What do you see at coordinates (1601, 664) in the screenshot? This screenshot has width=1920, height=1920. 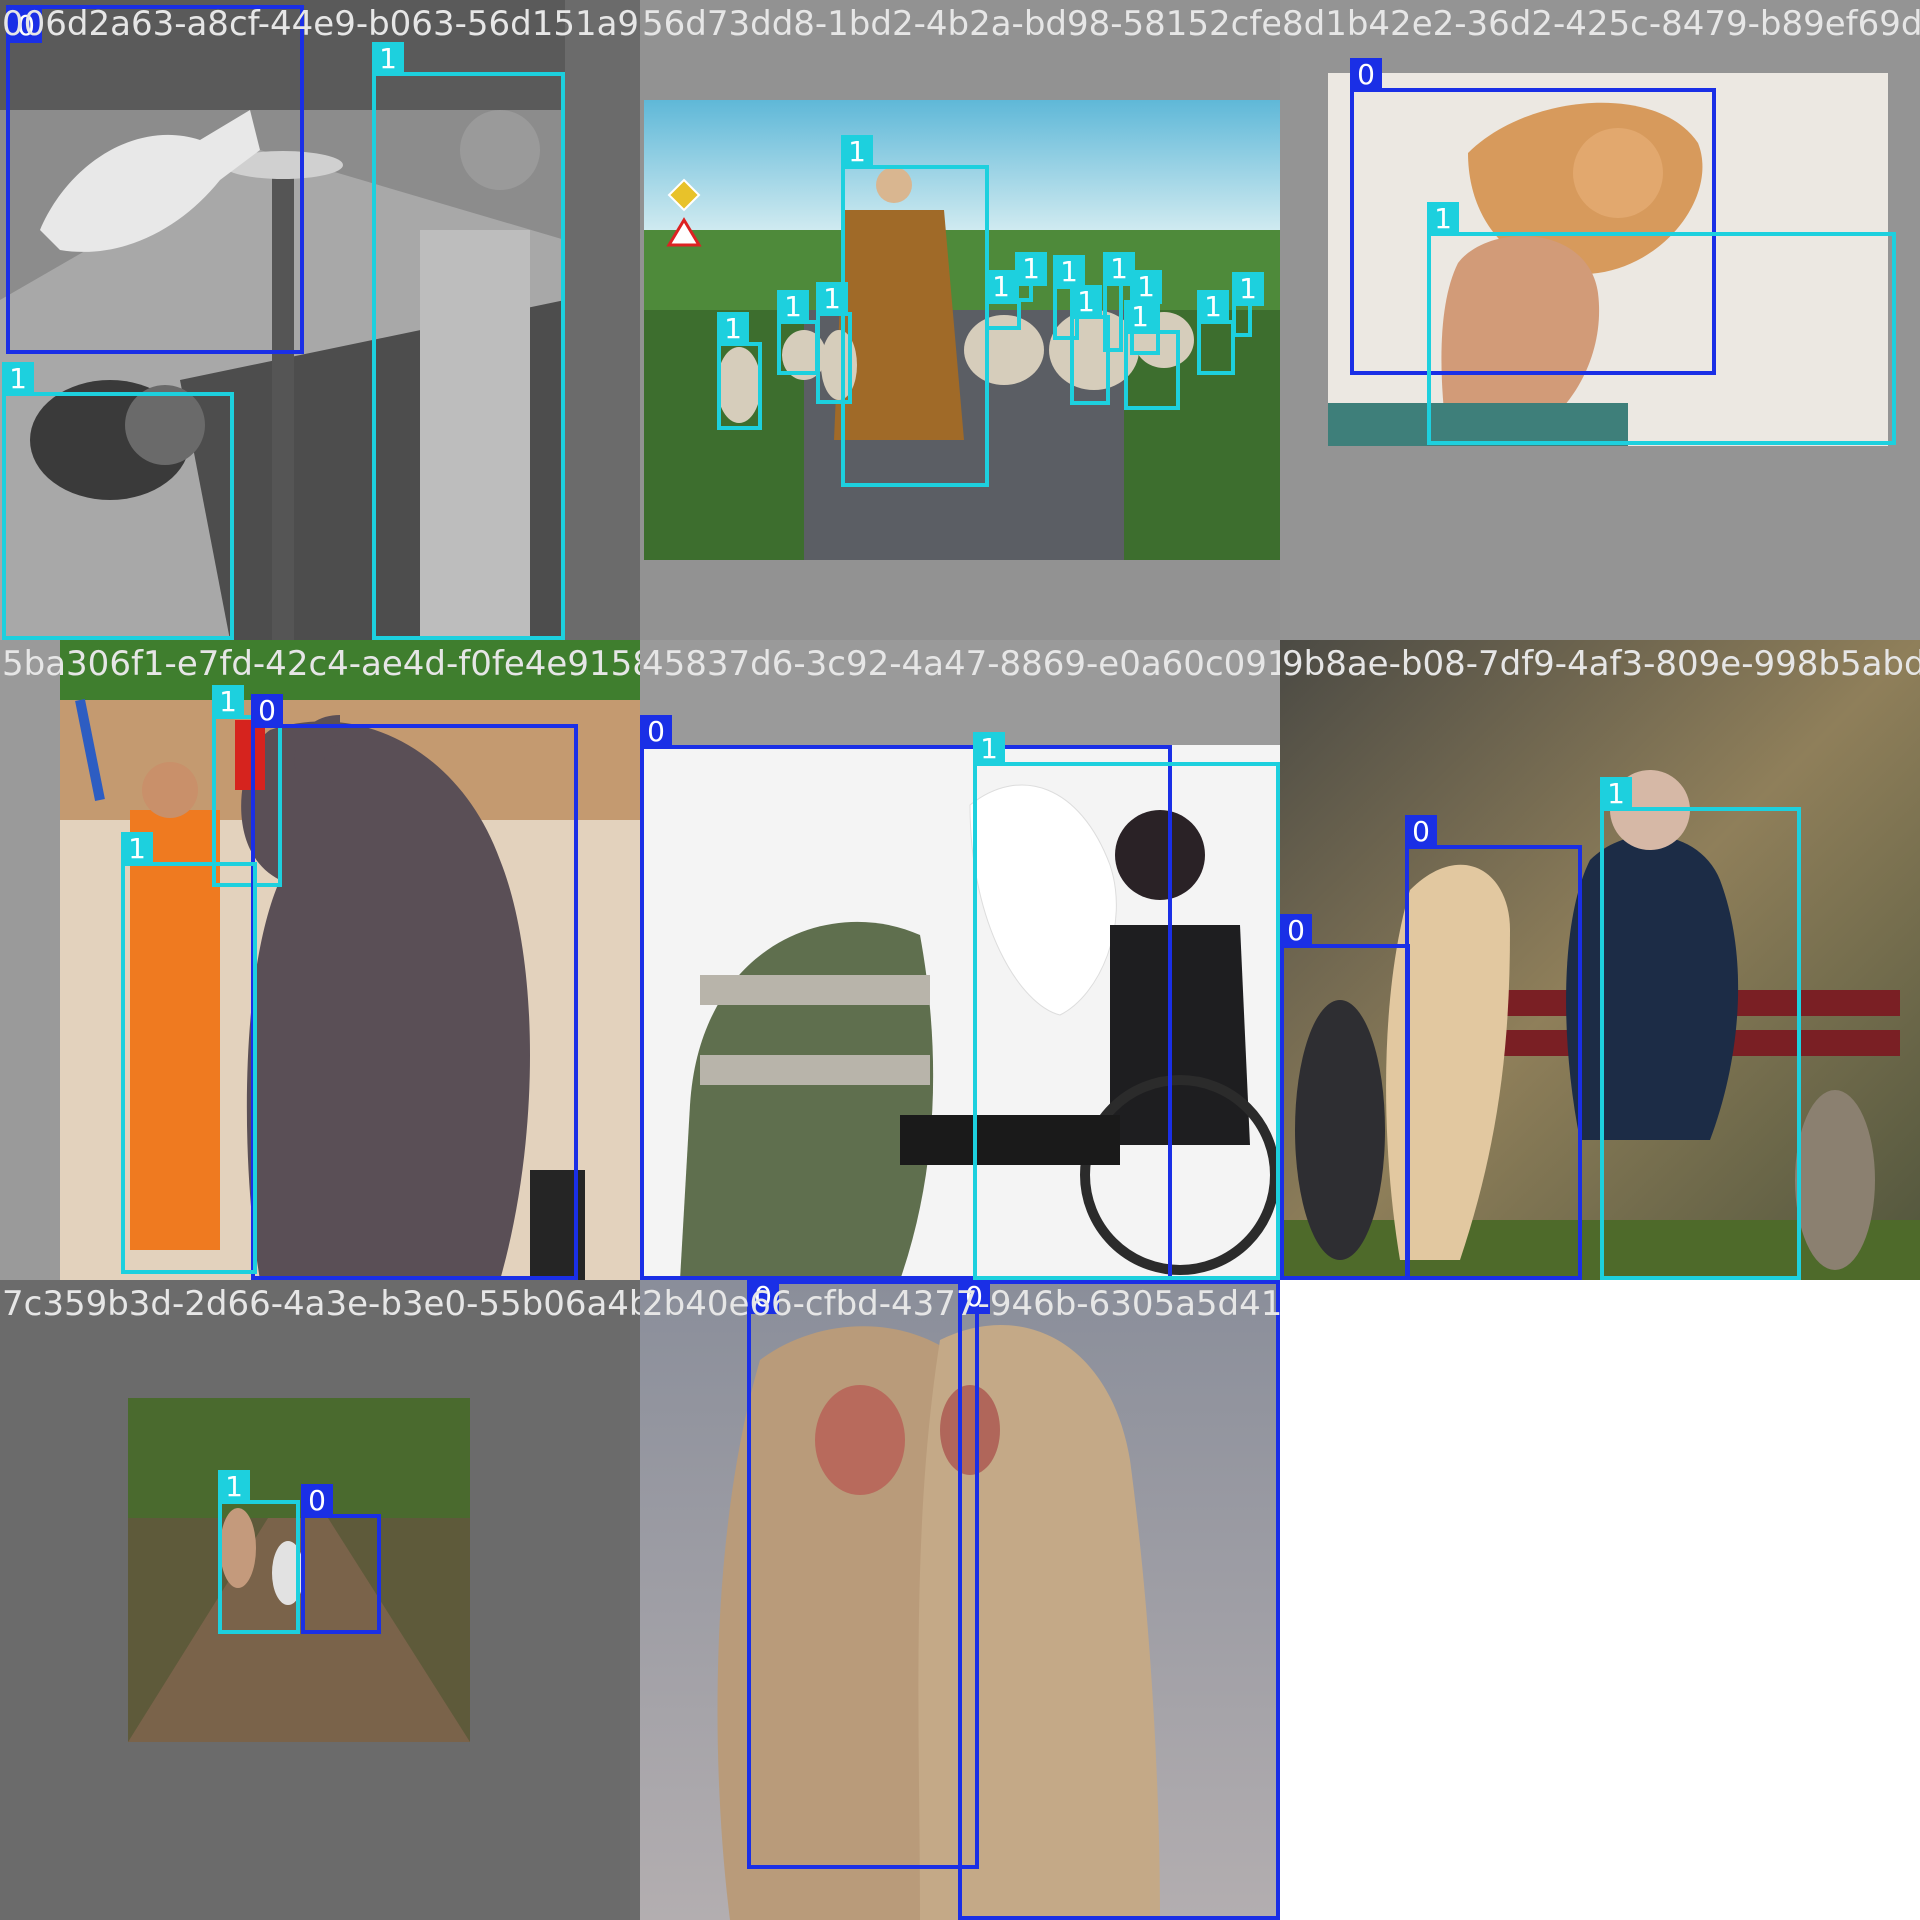 I see `tile-filename: 9b8ae-b08-7df9-4af3-809e-998b5abd1` at bounding box center [1601, 664].